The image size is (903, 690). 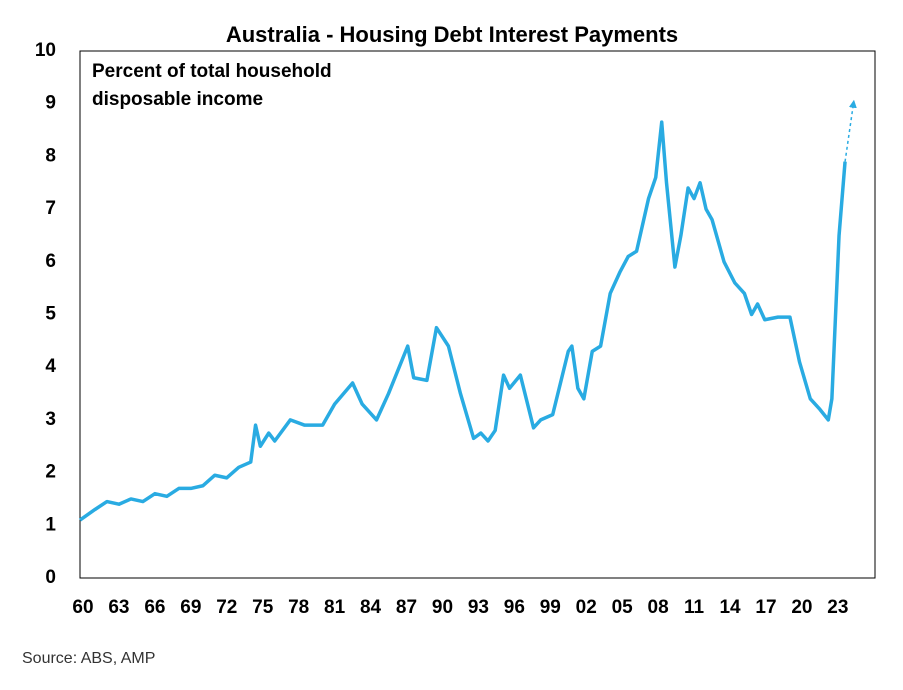 What do you see at coordinates (50, 314) in the screenshot?
I see `y-tick-label: 5` at bounding box center [50, 314].